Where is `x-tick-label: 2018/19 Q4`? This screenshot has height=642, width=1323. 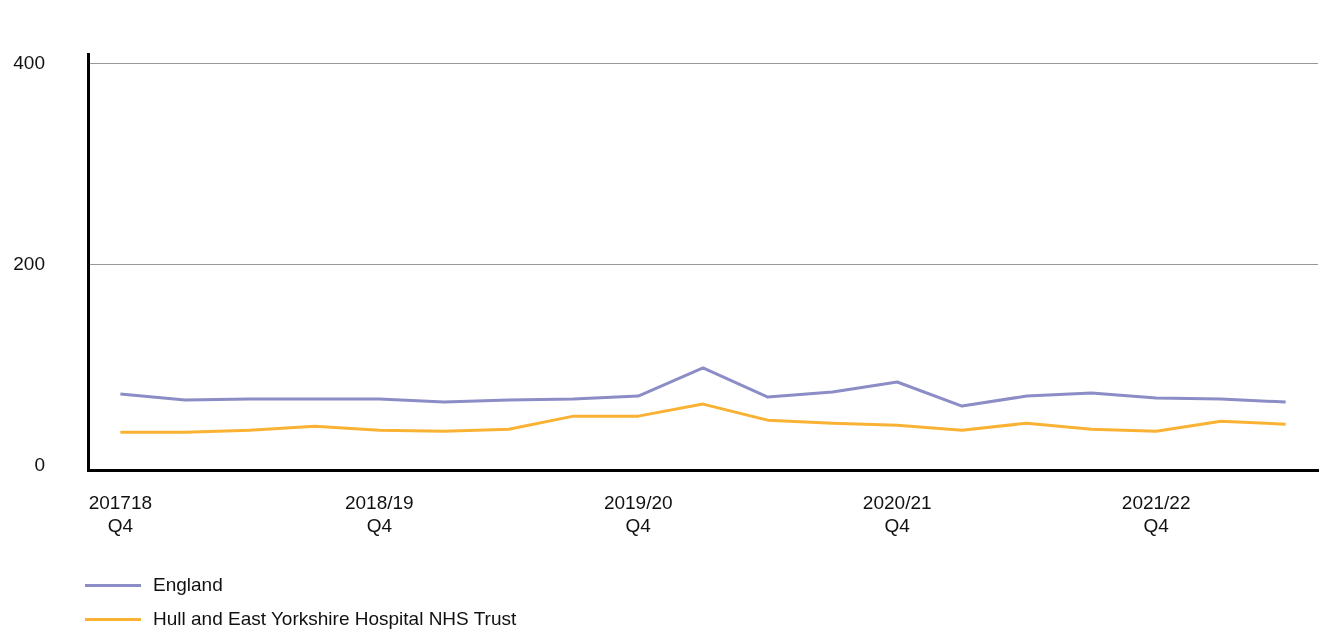 x-tick-label: 2018/19 Q4 is located at coordinates (379, 514).